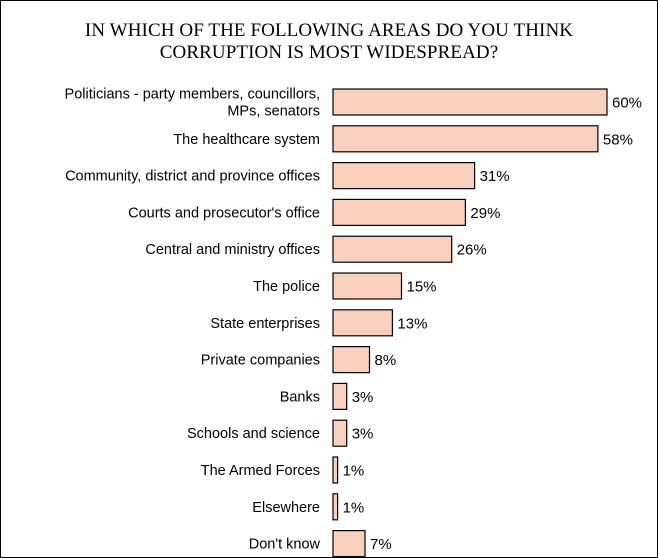  I want to click on value-label-7: 8%, so click(386, 360).